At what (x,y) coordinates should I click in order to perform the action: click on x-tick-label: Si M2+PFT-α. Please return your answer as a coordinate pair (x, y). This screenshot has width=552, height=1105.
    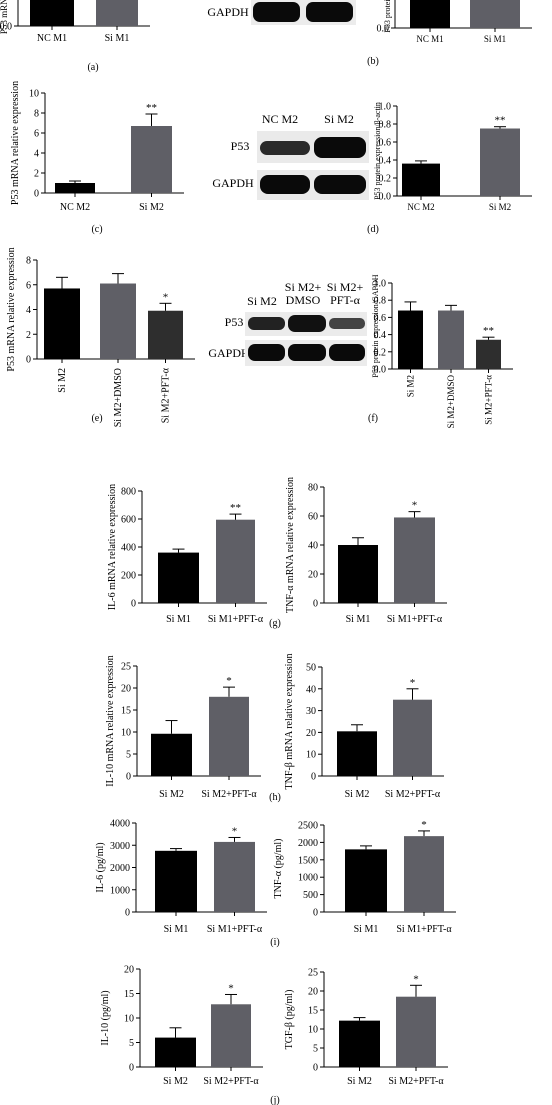
    Looking at the image, I should click on (489, 400).